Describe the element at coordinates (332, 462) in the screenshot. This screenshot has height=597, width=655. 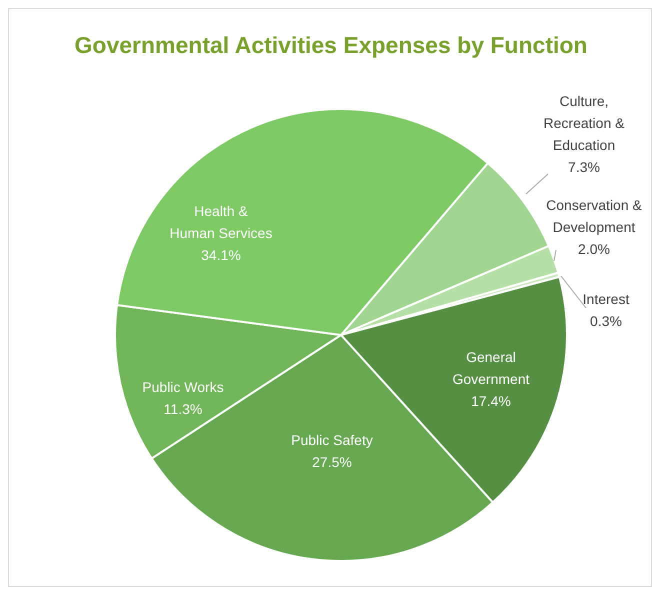
I see `data-label: 27.5%` at that location.